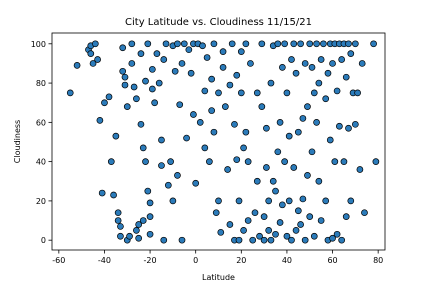  I want to click on y-tick-label: 20, so click(41, 201).